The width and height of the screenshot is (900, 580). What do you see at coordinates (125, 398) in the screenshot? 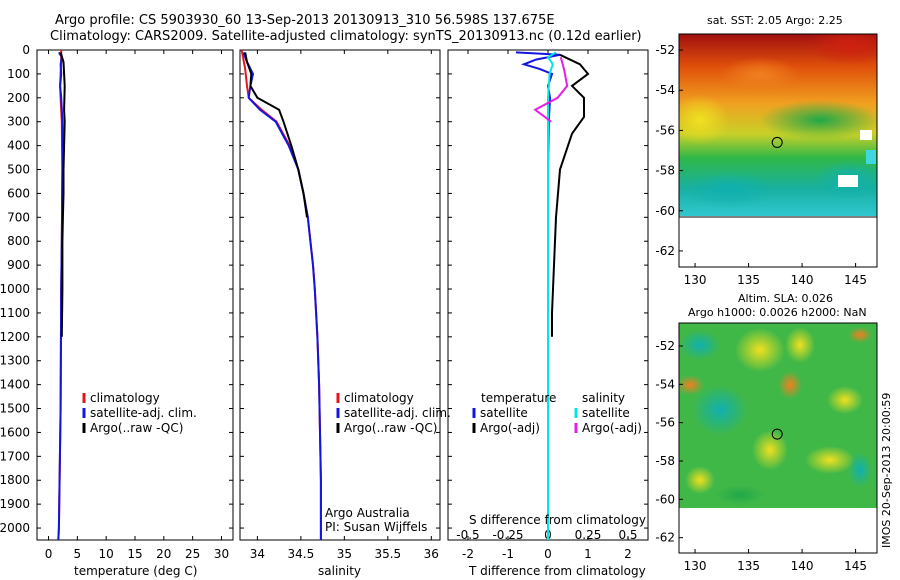
I see `temperature-legend-label: climatology` at bounding box center [125, 398].